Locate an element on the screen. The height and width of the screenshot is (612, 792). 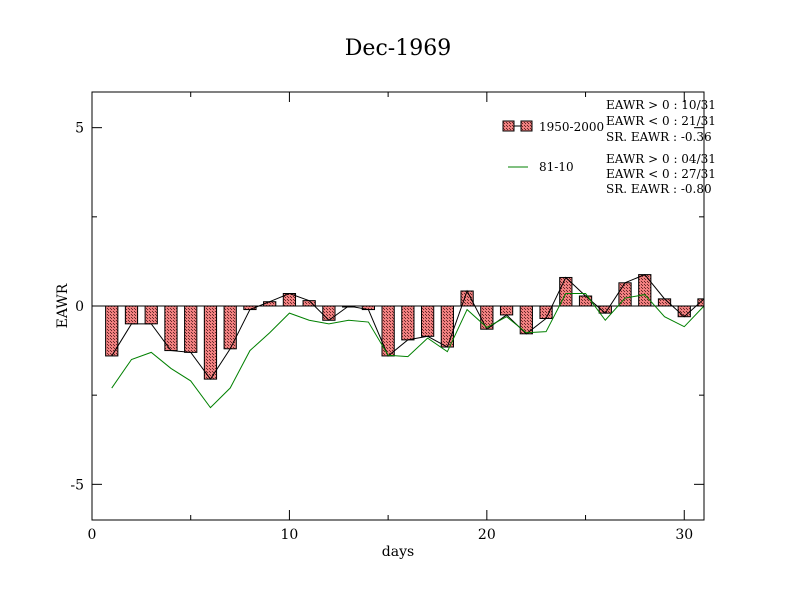
x-axis-label: days is located at coordinates (398, 552).